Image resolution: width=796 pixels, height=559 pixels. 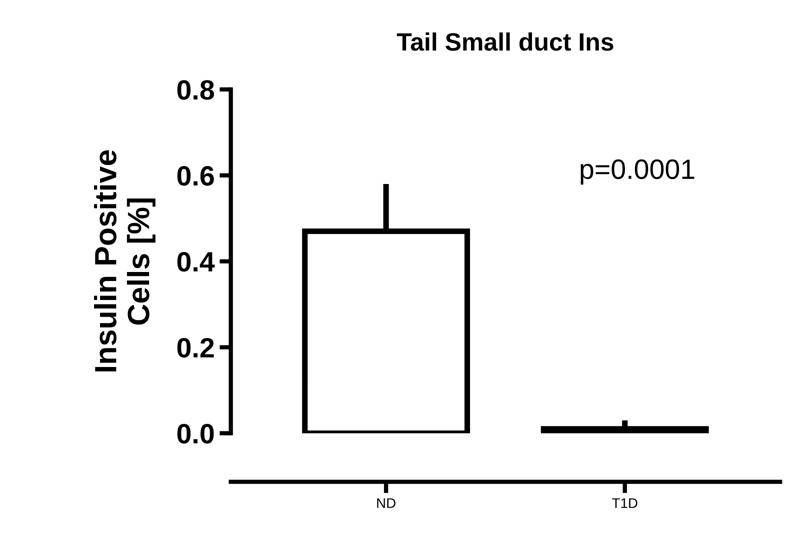 What do you see at coordinates (195, 434) in the screenshot?
I see `y-tick-label: 0.0` at bounding box center [195, 434].